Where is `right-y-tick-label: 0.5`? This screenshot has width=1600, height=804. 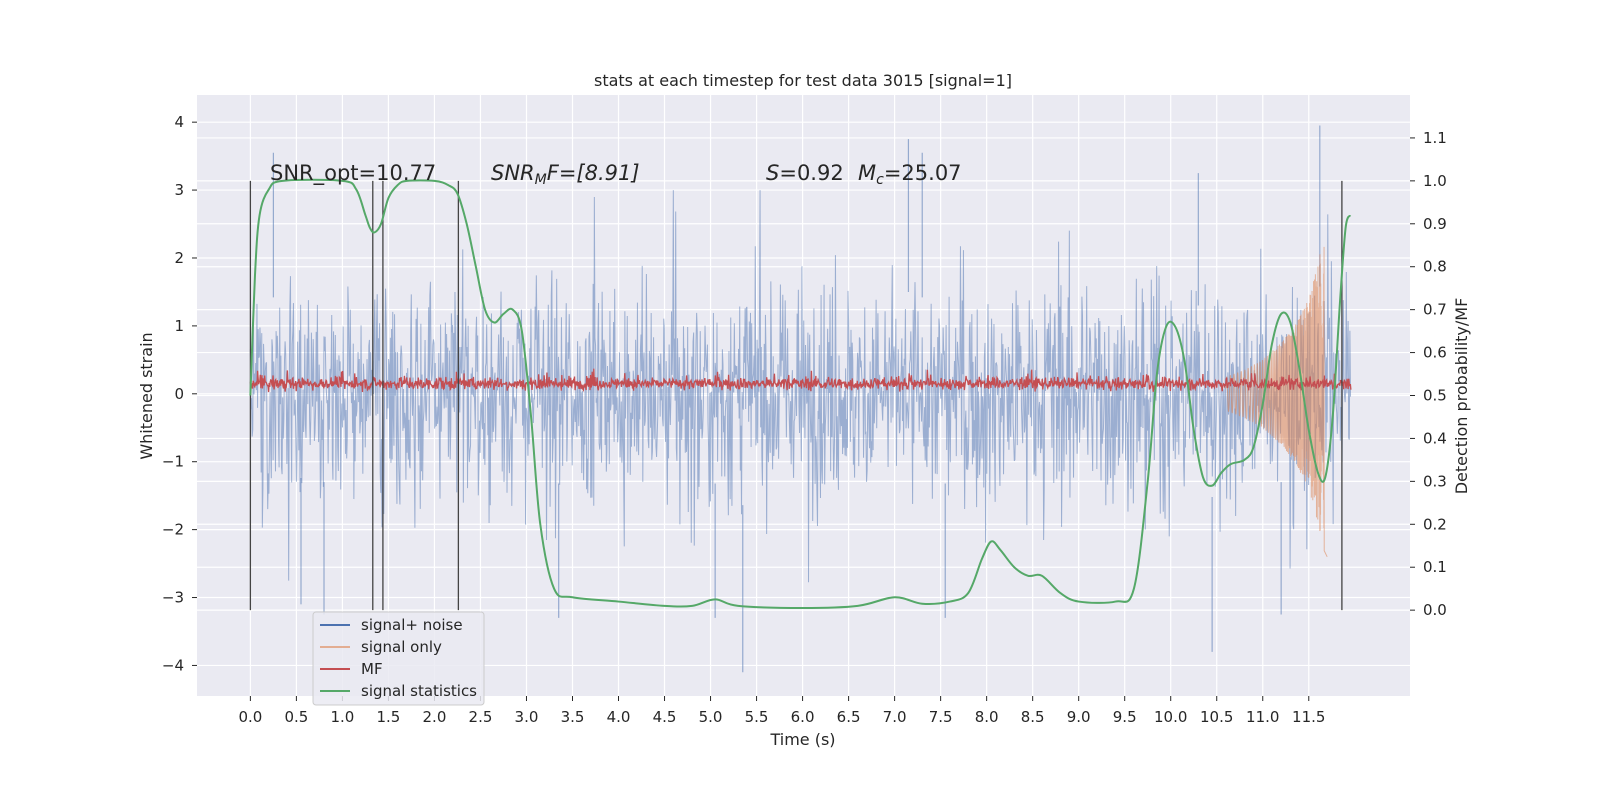
right-y-tick-label: 0.5 is located at coordinates (1435, 396).